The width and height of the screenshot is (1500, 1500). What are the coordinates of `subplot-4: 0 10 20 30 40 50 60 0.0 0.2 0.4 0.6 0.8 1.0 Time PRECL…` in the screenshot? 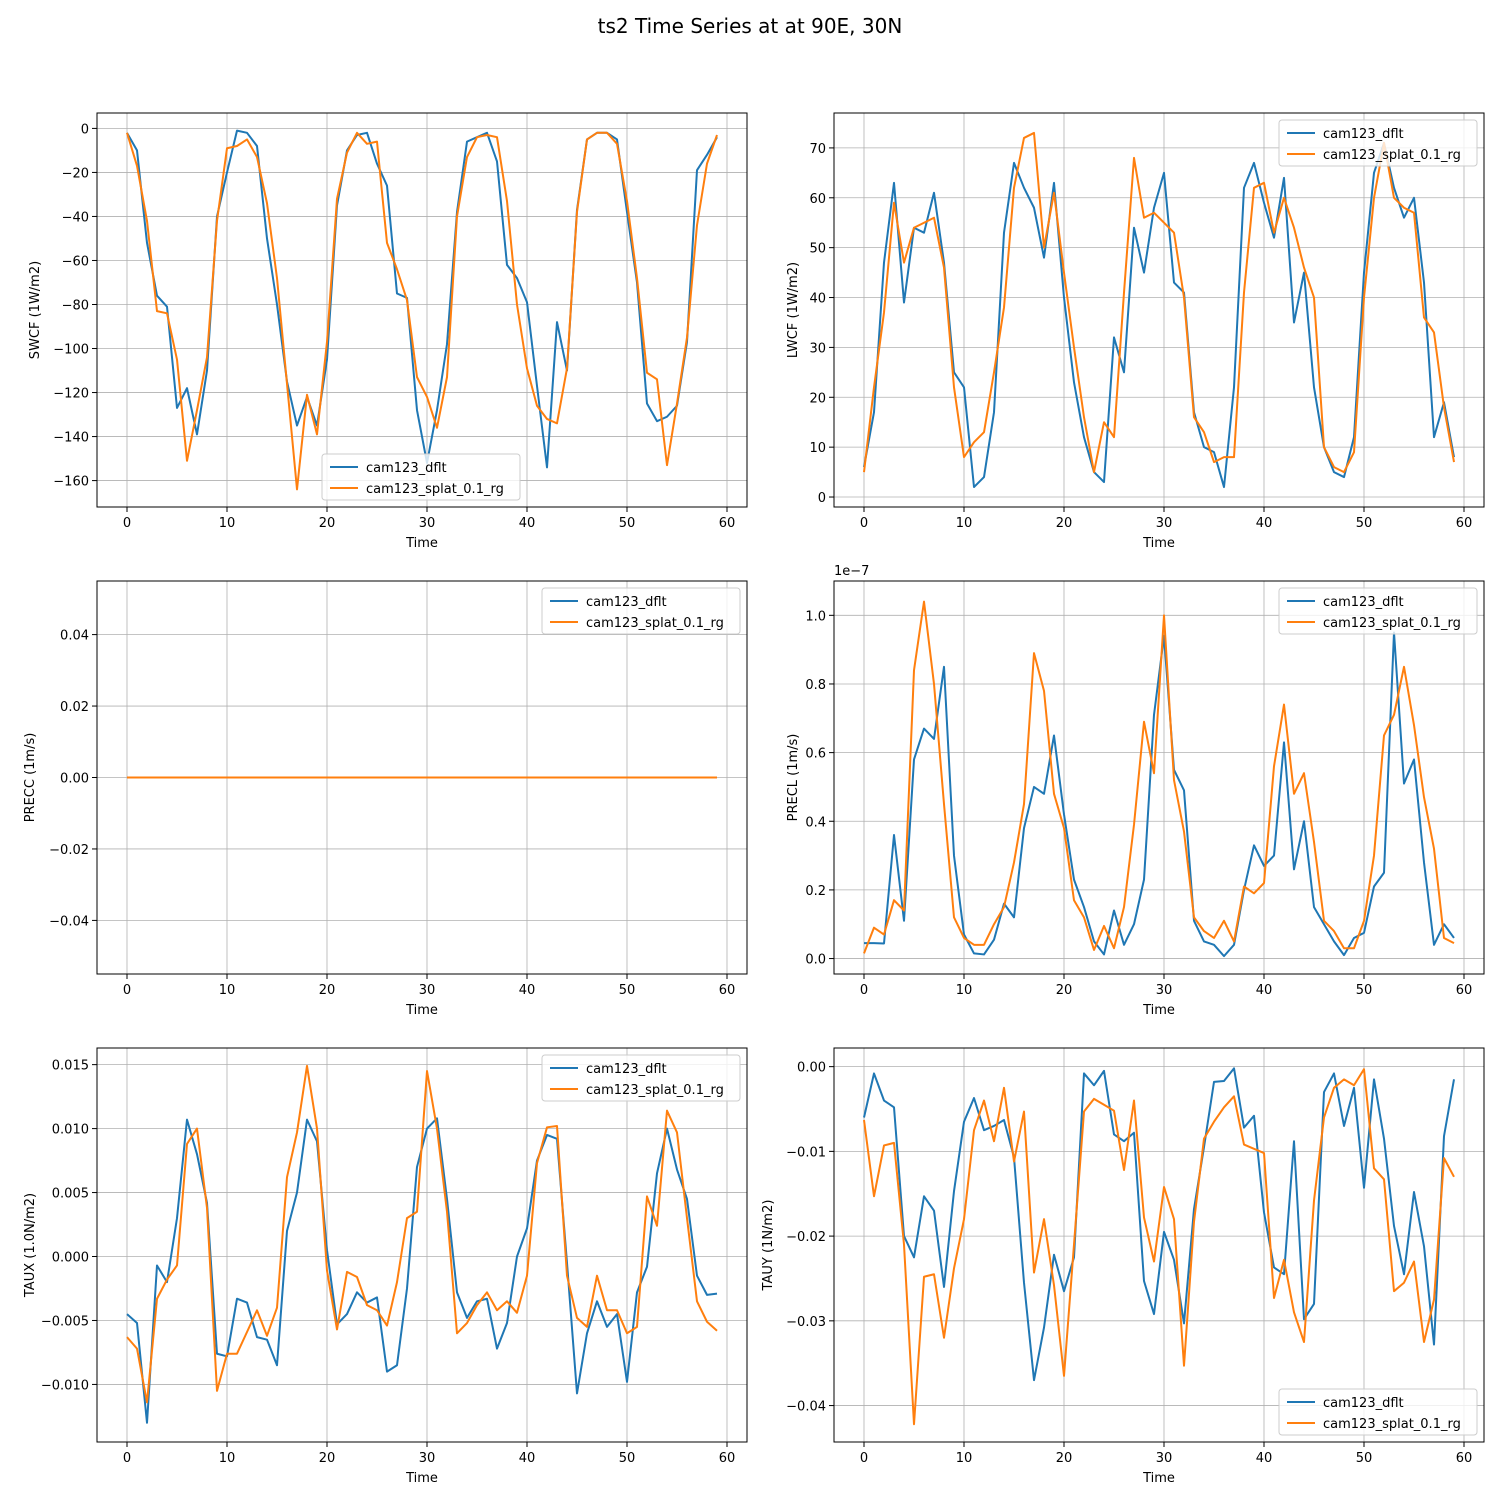 It's located at (1135, 791).